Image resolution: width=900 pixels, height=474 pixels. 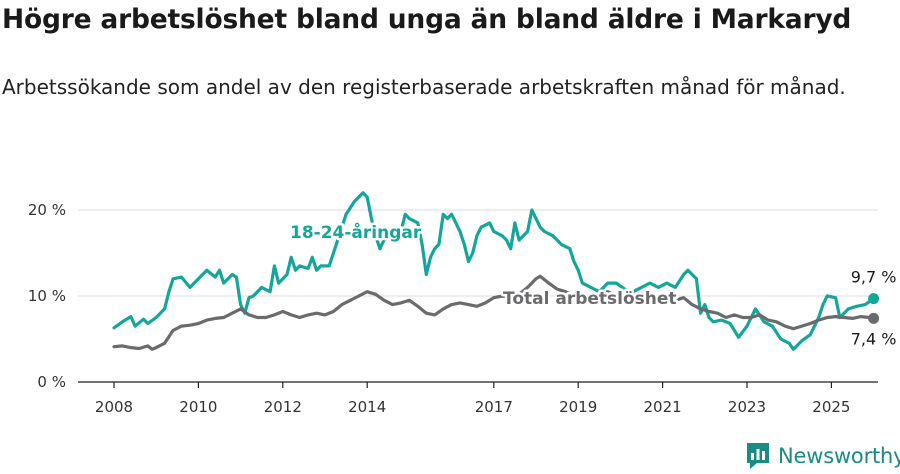 What do you see at coordinates (590, 299) in the screenshot?
I see `series-label-total: Total arbetslöshet` at bounding box center [590, 299].